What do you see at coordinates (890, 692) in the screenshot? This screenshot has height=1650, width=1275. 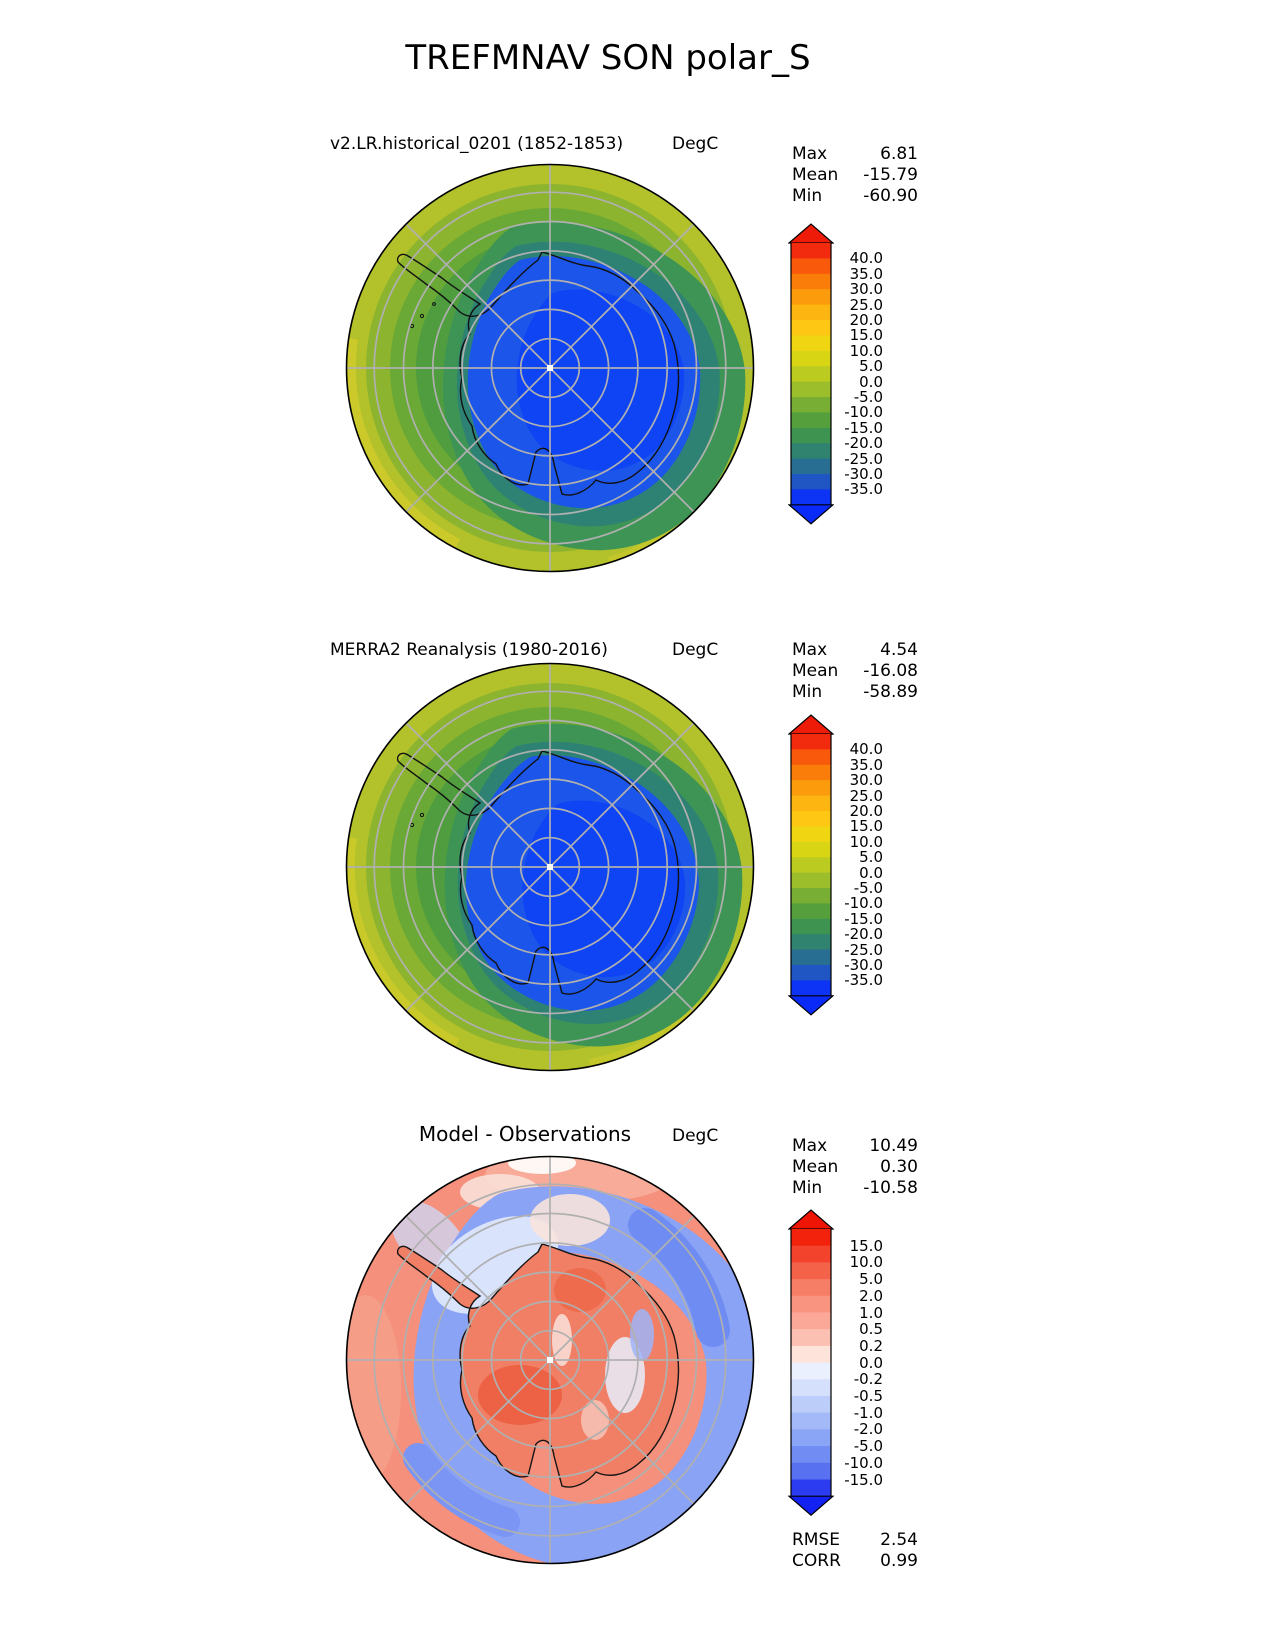 I see `stat-value: -58.89` at bounding box center [890, 692].